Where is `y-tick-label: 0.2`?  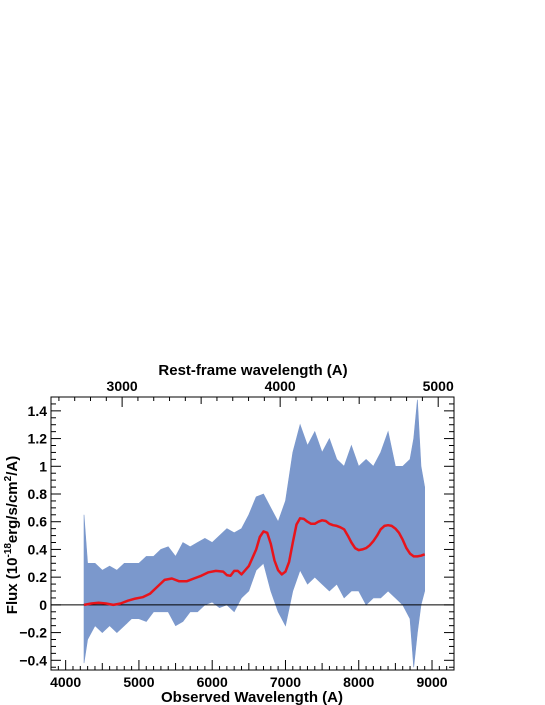
y-tick-label: 0.2 is located at coordinates (38, 577).